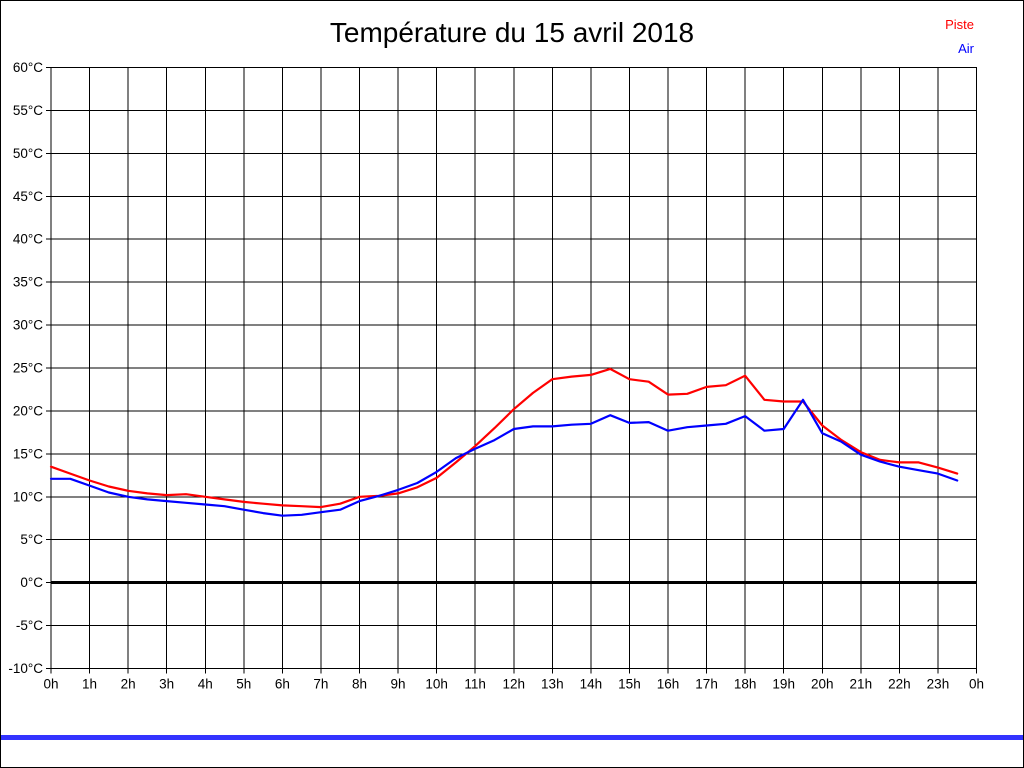 The width and height of the screenshot is (1024, 768). I want to click on x-axis-label: 14h, so click(591, 684).